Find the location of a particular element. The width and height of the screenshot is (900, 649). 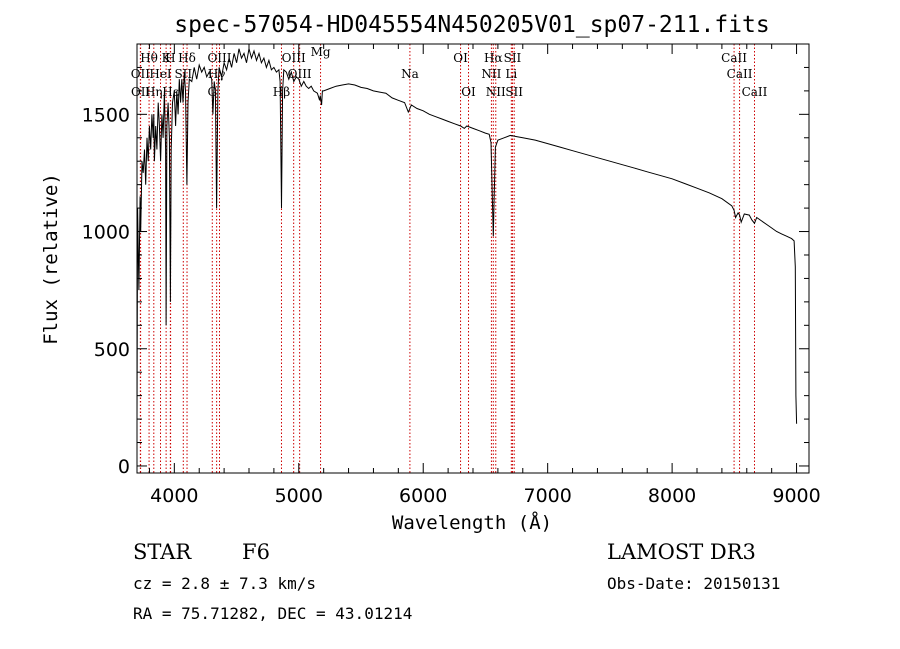

x-tick-label-3: 7000 is located at coordinates (547, 496).